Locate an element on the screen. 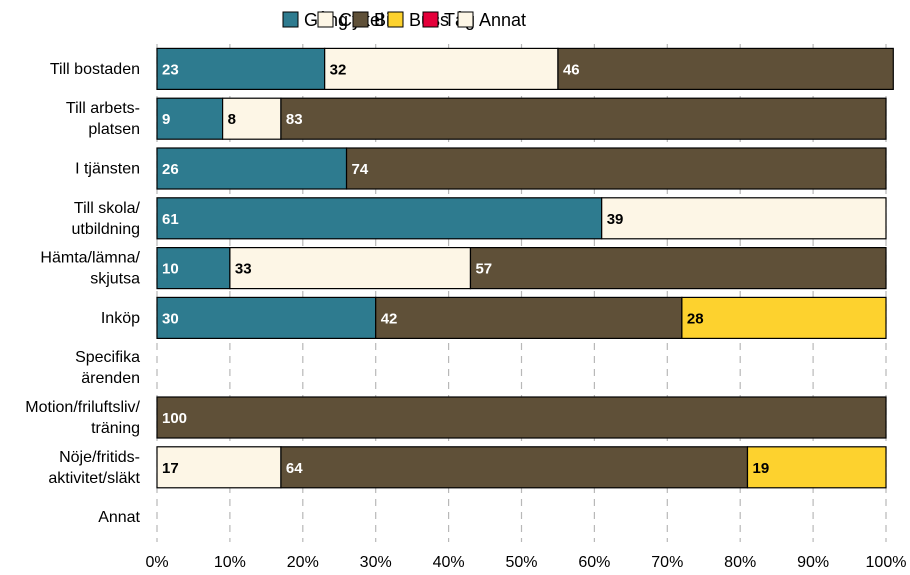 The height and width of the screenshot is (575, 910). data-label: 33 is located at coordinates (243, 269).